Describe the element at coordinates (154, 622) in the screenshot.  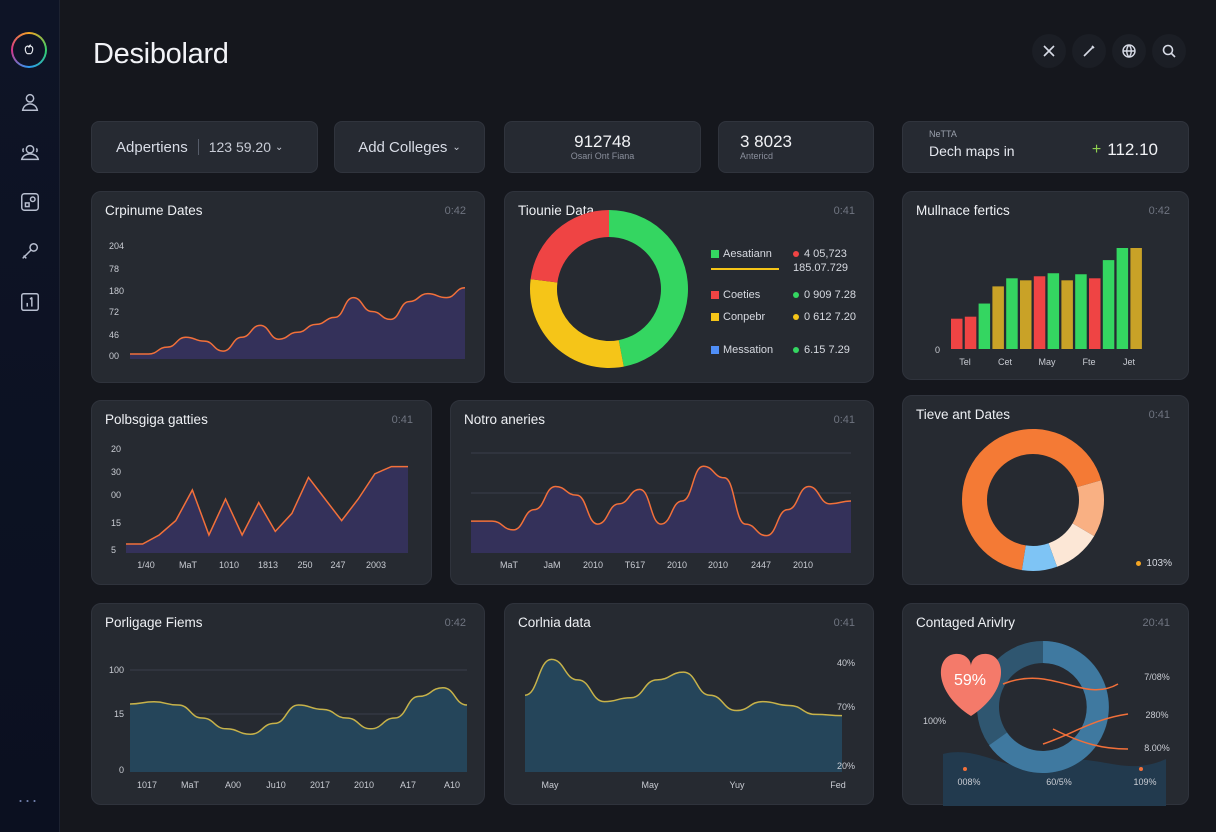
I see `card-title: Porligage Fiems` at that location.